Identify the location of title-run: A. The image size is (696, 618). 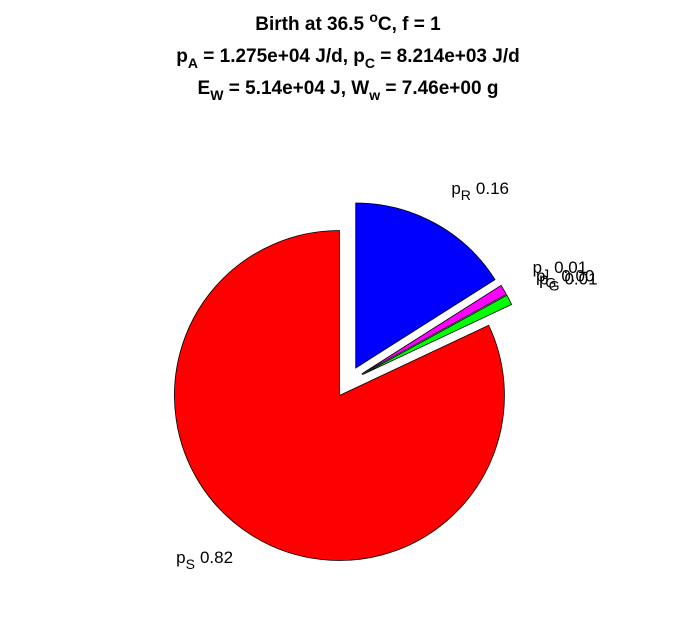
(193, 63).